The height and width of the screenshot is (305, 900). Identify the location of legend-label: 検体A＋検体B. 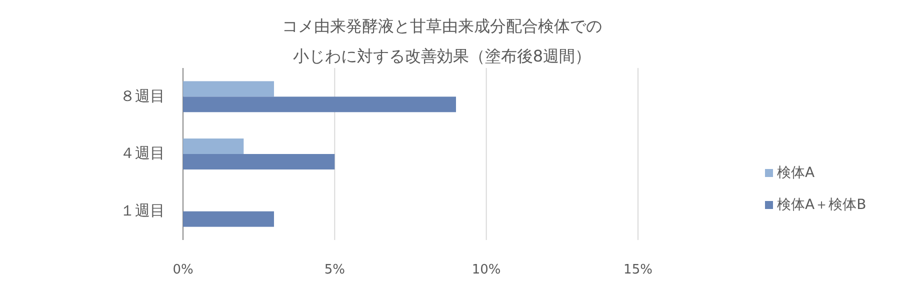
(821, 204).